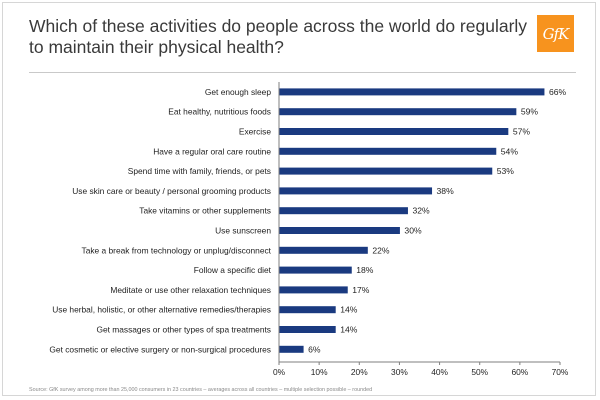  I want to click on value-label: 6%, so click(314, 349).